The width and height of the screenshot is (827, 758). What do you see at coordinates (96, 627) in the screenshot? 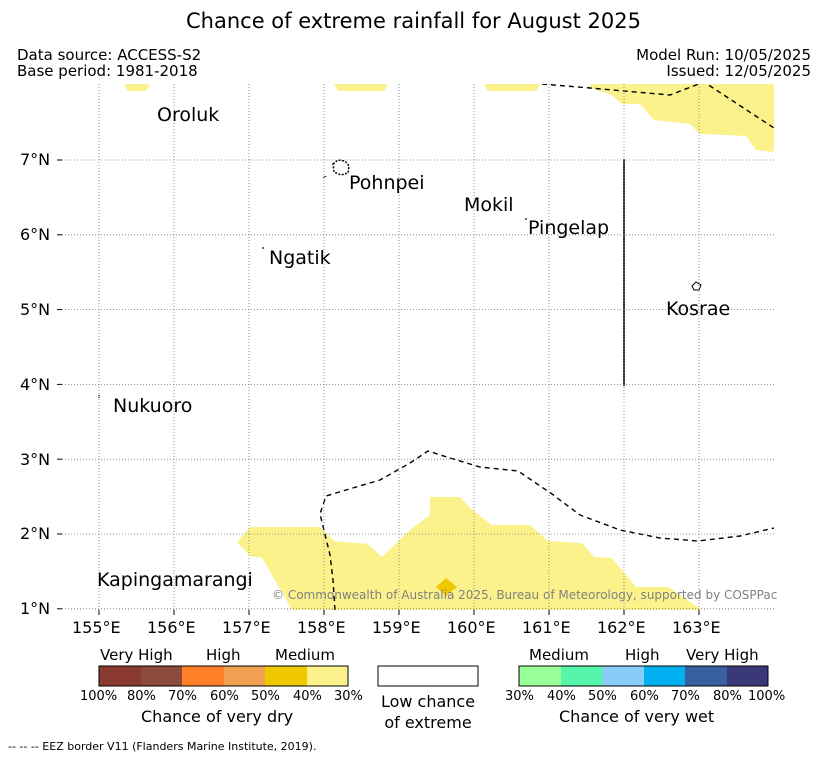
I see `lon-label-155e: 155°E` at bounding box center [96, 627].